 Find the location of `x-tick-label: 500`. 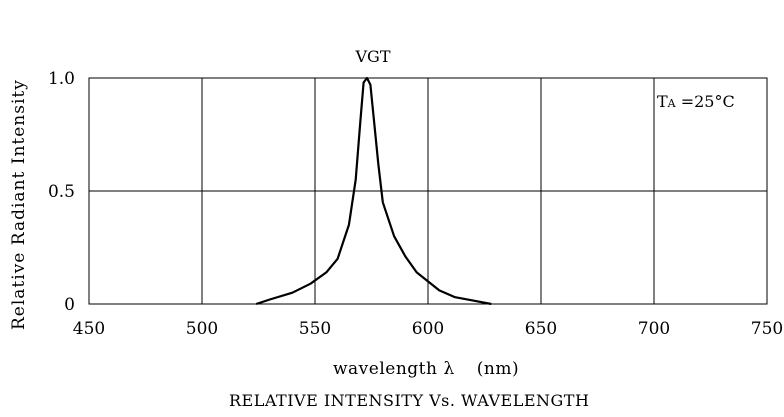

x-tick-label: 500 is located at coordinates (202, 329).